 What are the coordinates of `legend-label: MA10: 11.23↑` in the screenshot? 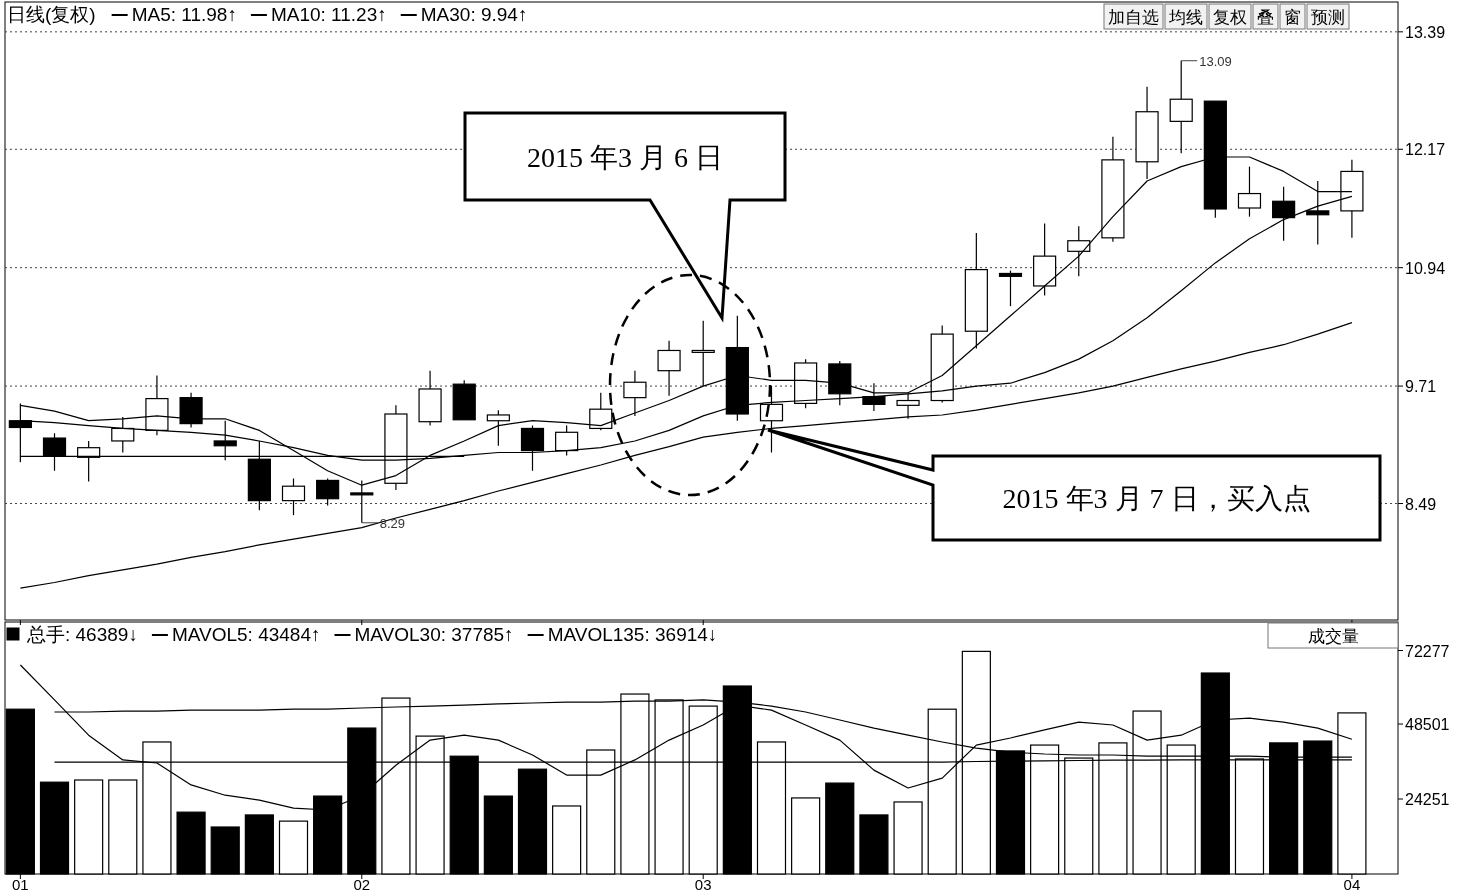 It's located at (328, 14).